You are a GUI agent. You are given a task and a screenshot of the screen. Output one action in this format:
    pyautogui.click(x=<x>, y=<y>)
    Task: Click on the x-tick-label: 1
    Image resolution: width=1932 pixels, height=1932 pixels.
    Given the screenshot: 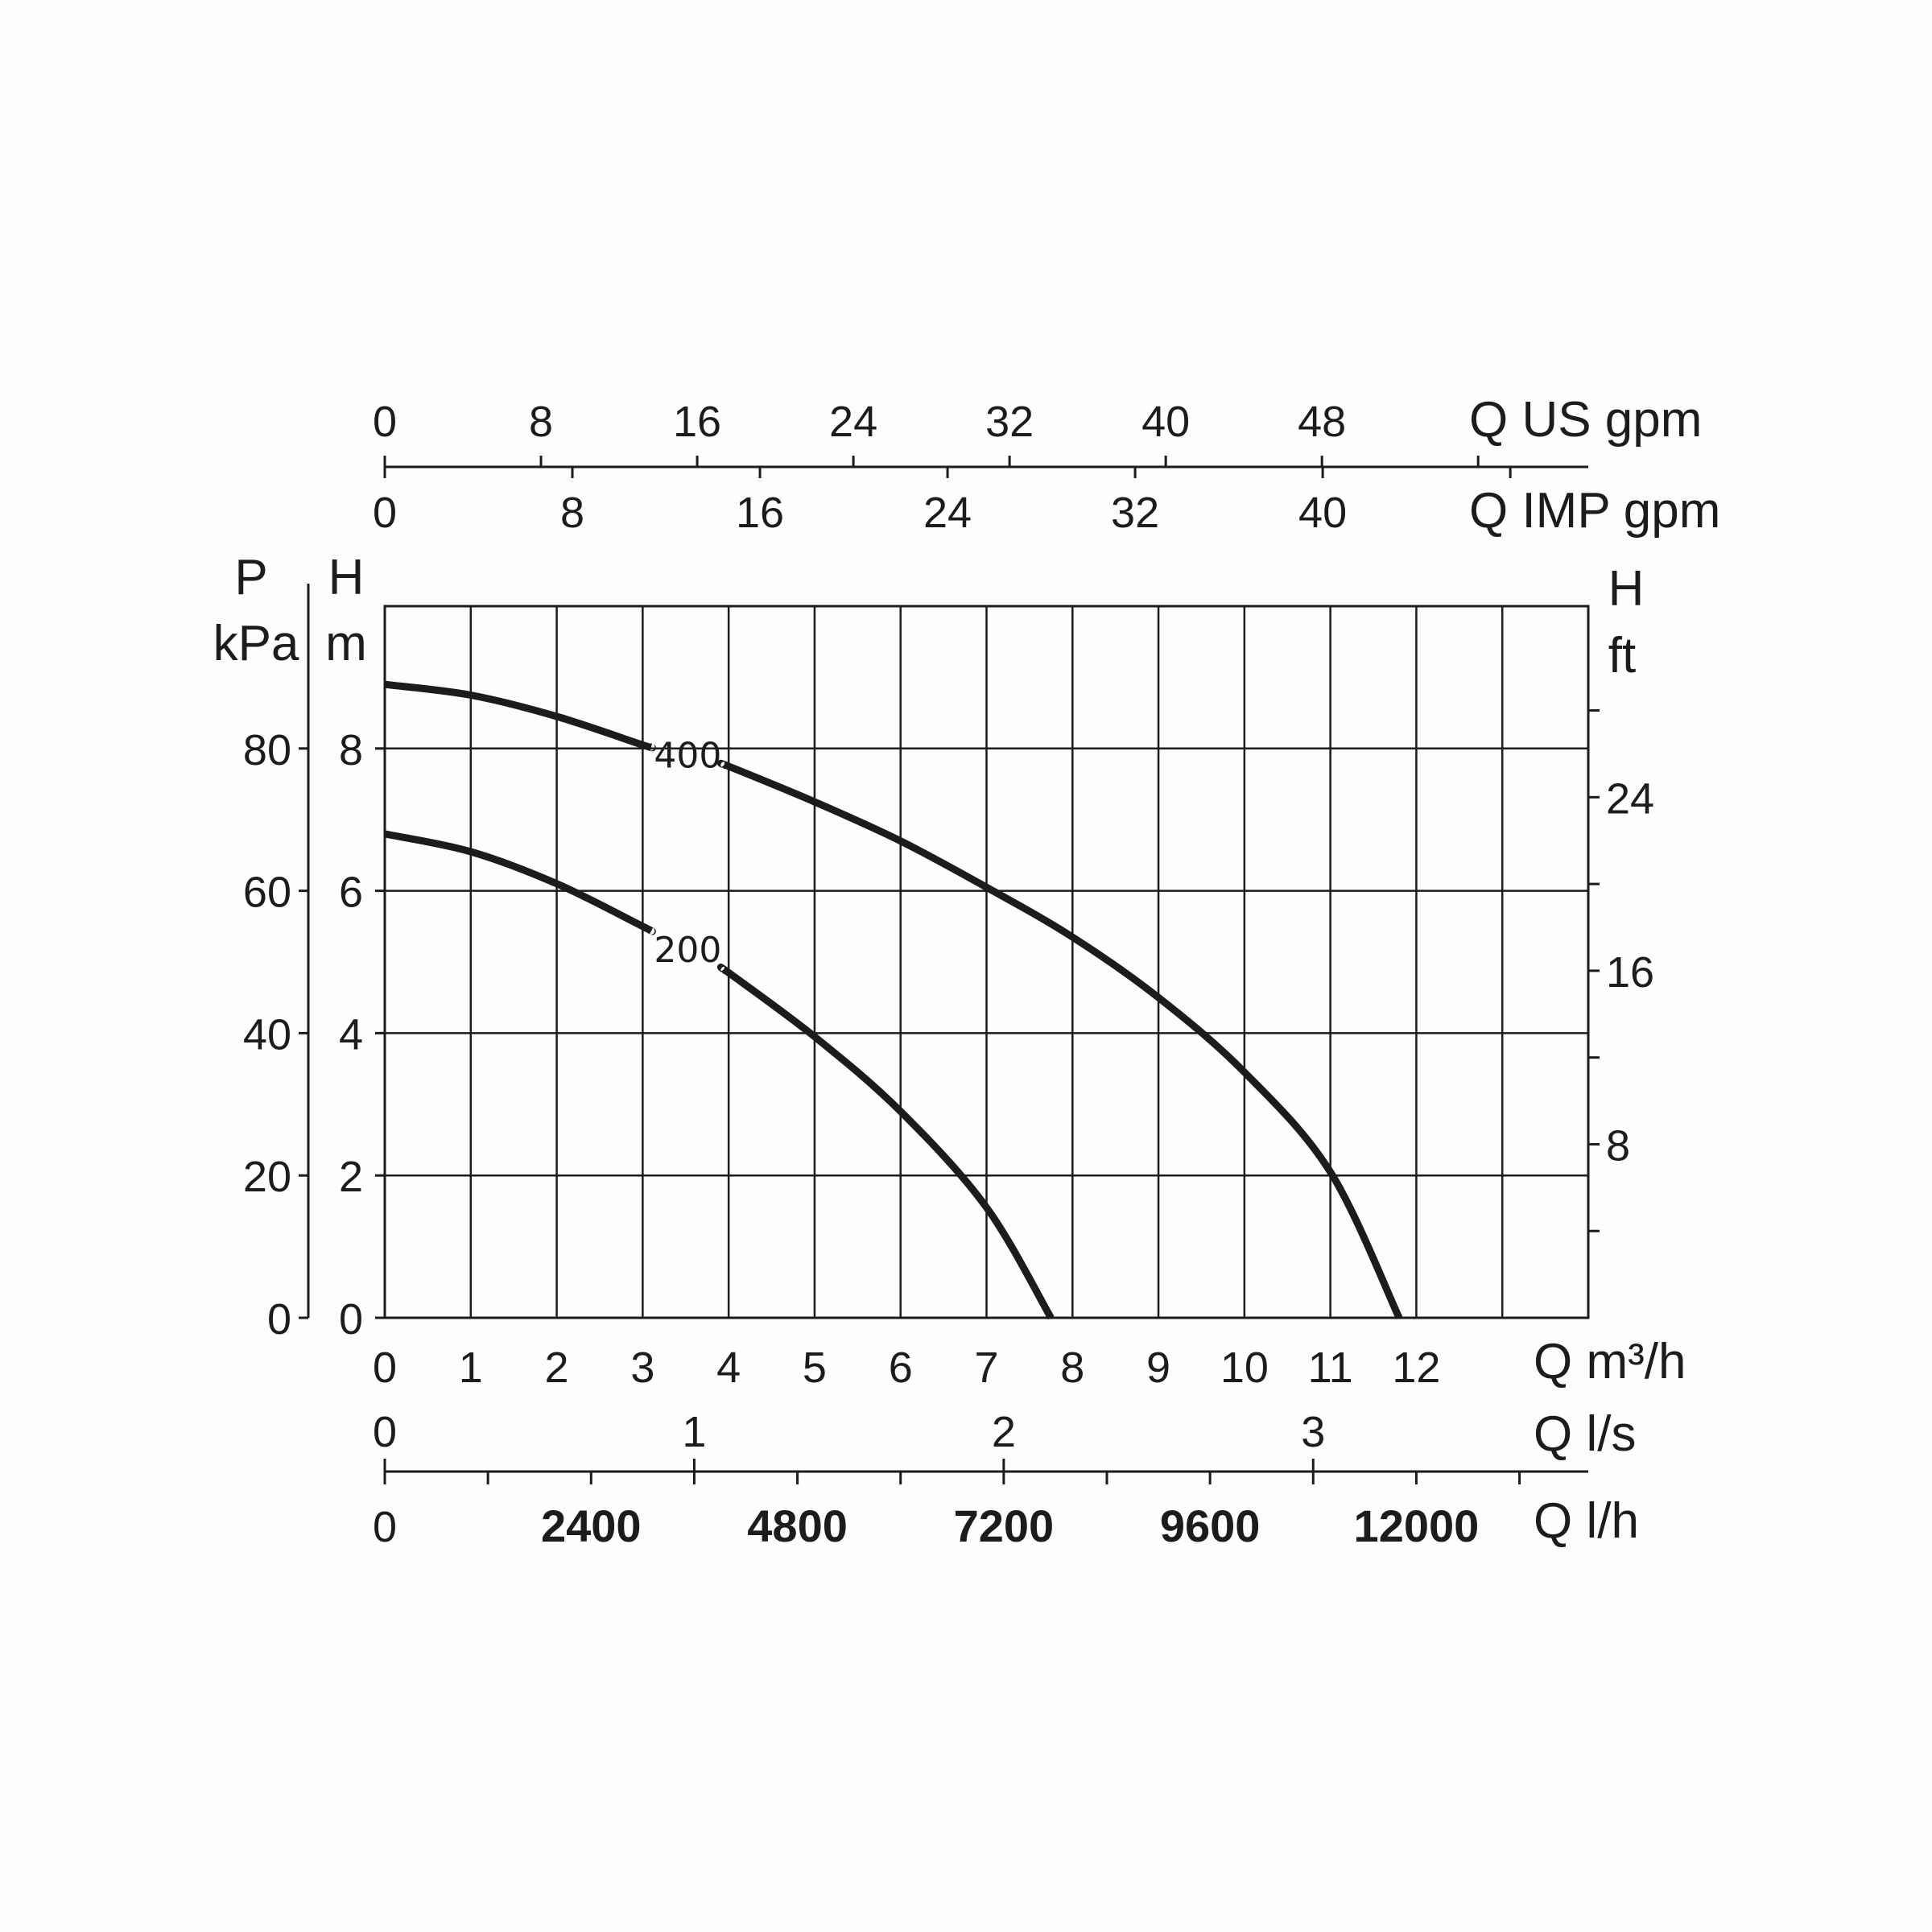 What is the action you would take?
    pyautogui.click(x=471, y=1368)
    